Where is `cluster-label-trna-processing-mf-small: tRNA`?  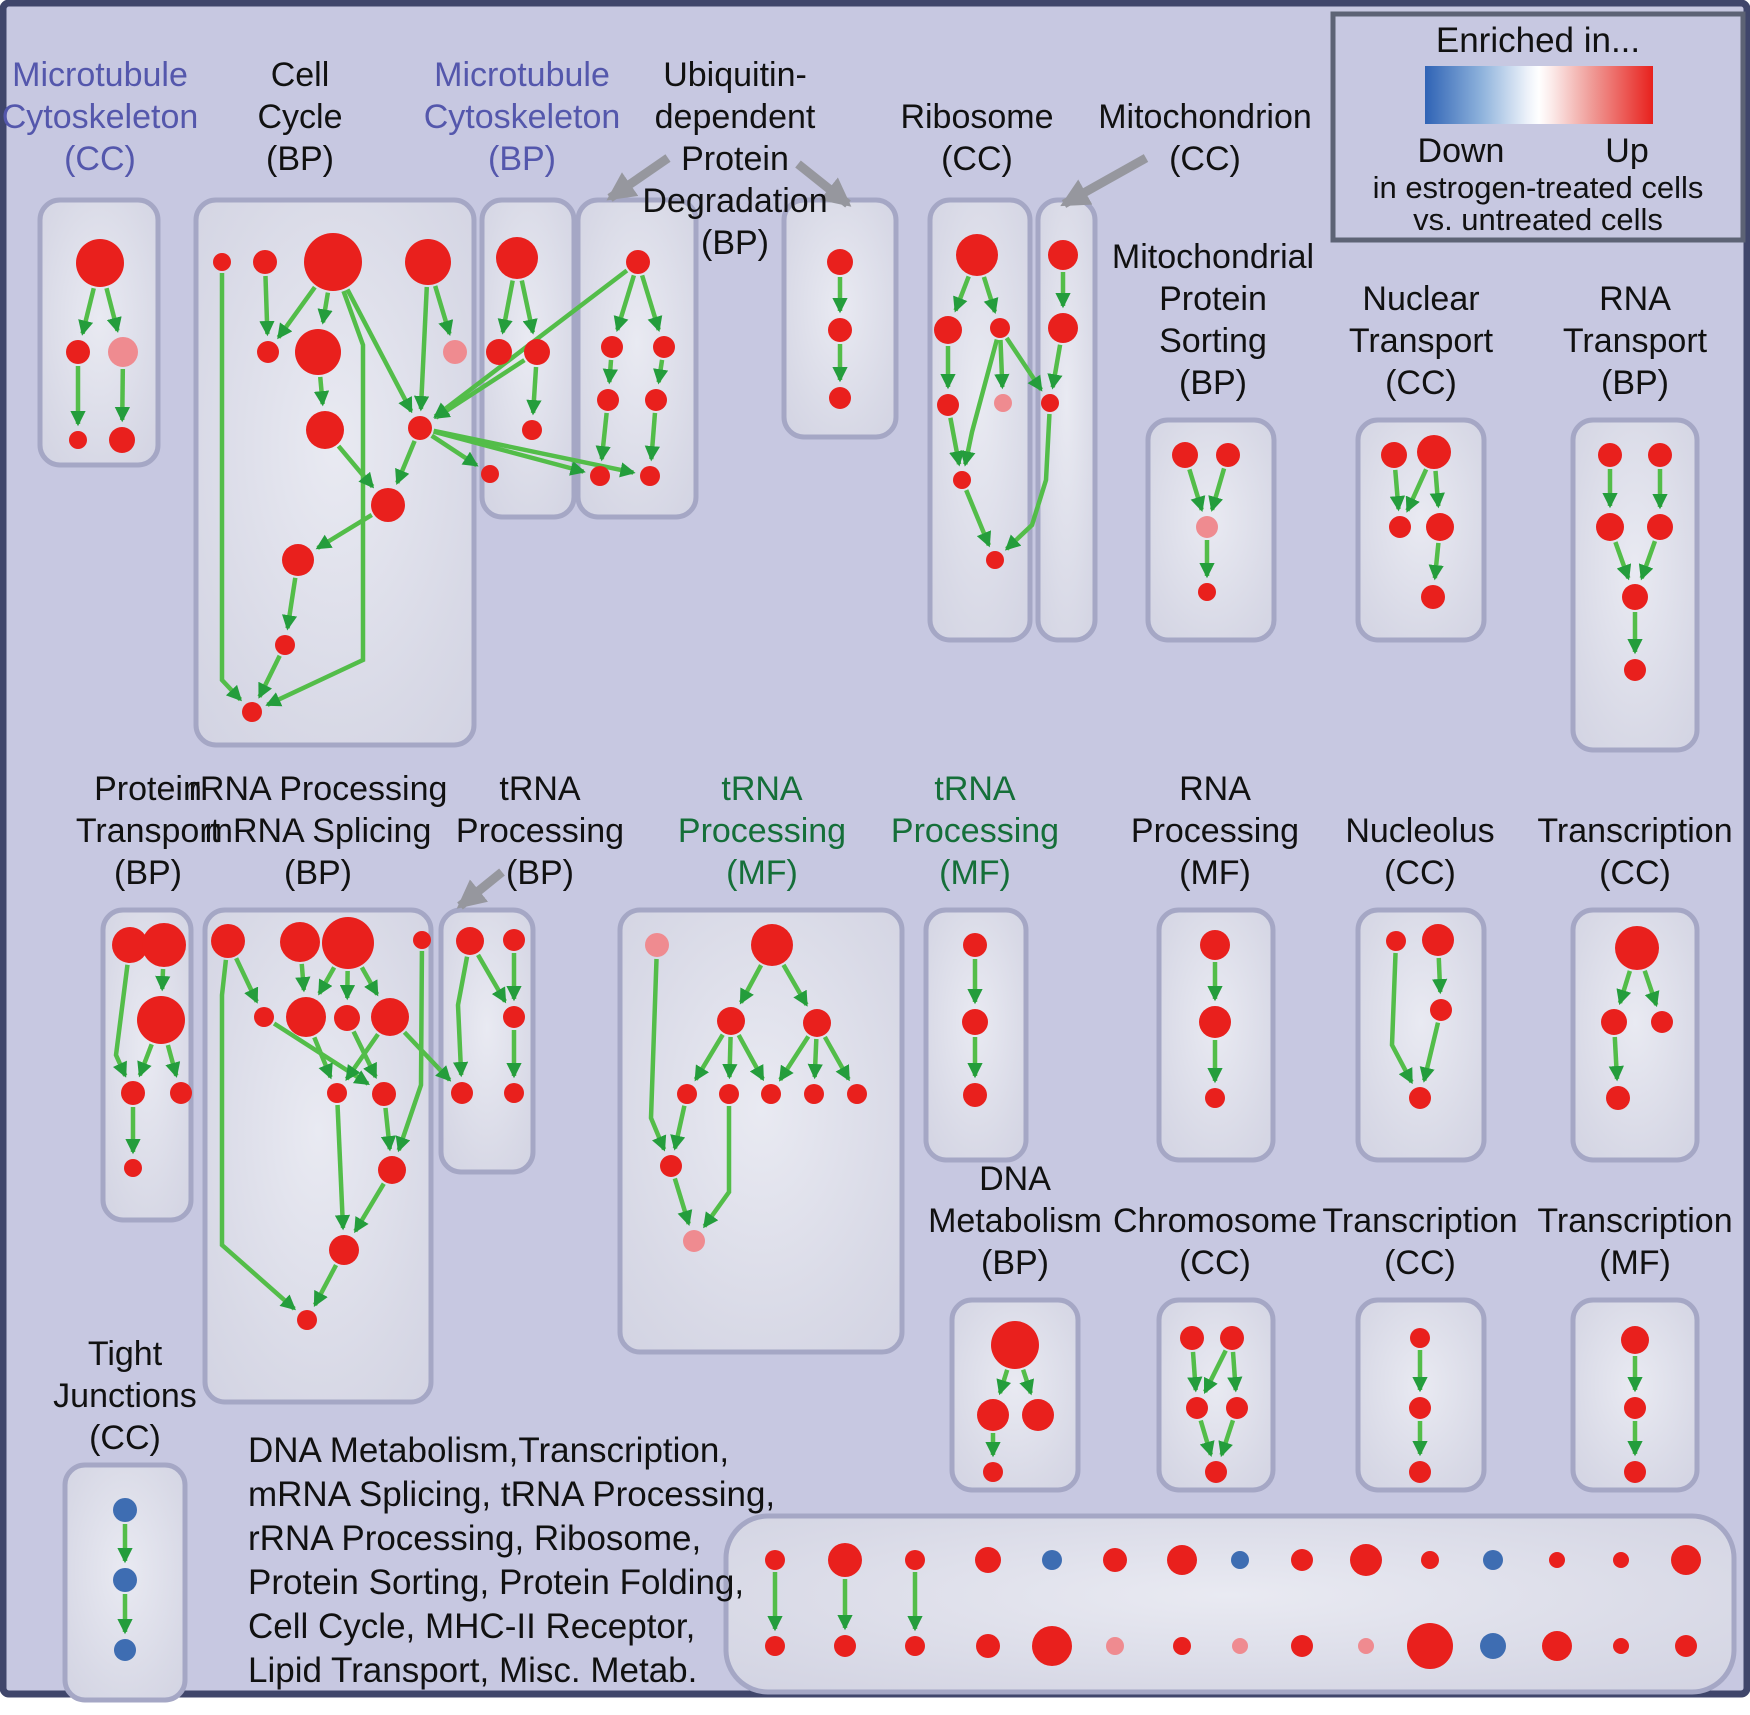
cluster-label-trna-processing-mf-small: tRNA is located at coordinates (975, 789).